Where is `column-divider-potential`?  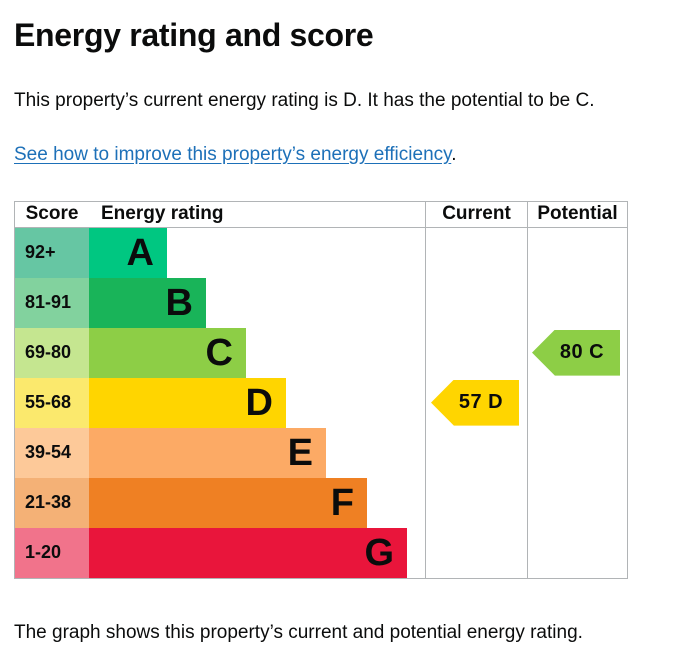
column-divider-potential is located at coordinates (527, 402).